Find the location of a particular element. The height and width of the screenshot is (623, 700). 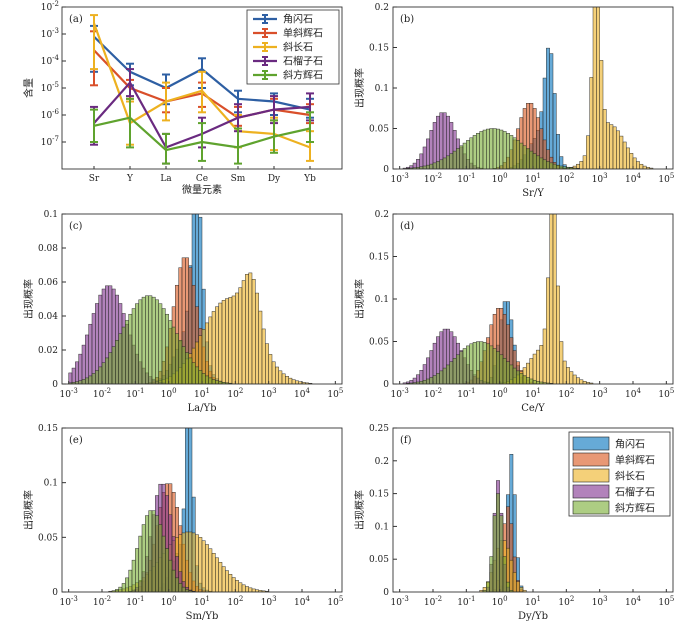

panel-label: (b) is located at coordinates (407, 19).